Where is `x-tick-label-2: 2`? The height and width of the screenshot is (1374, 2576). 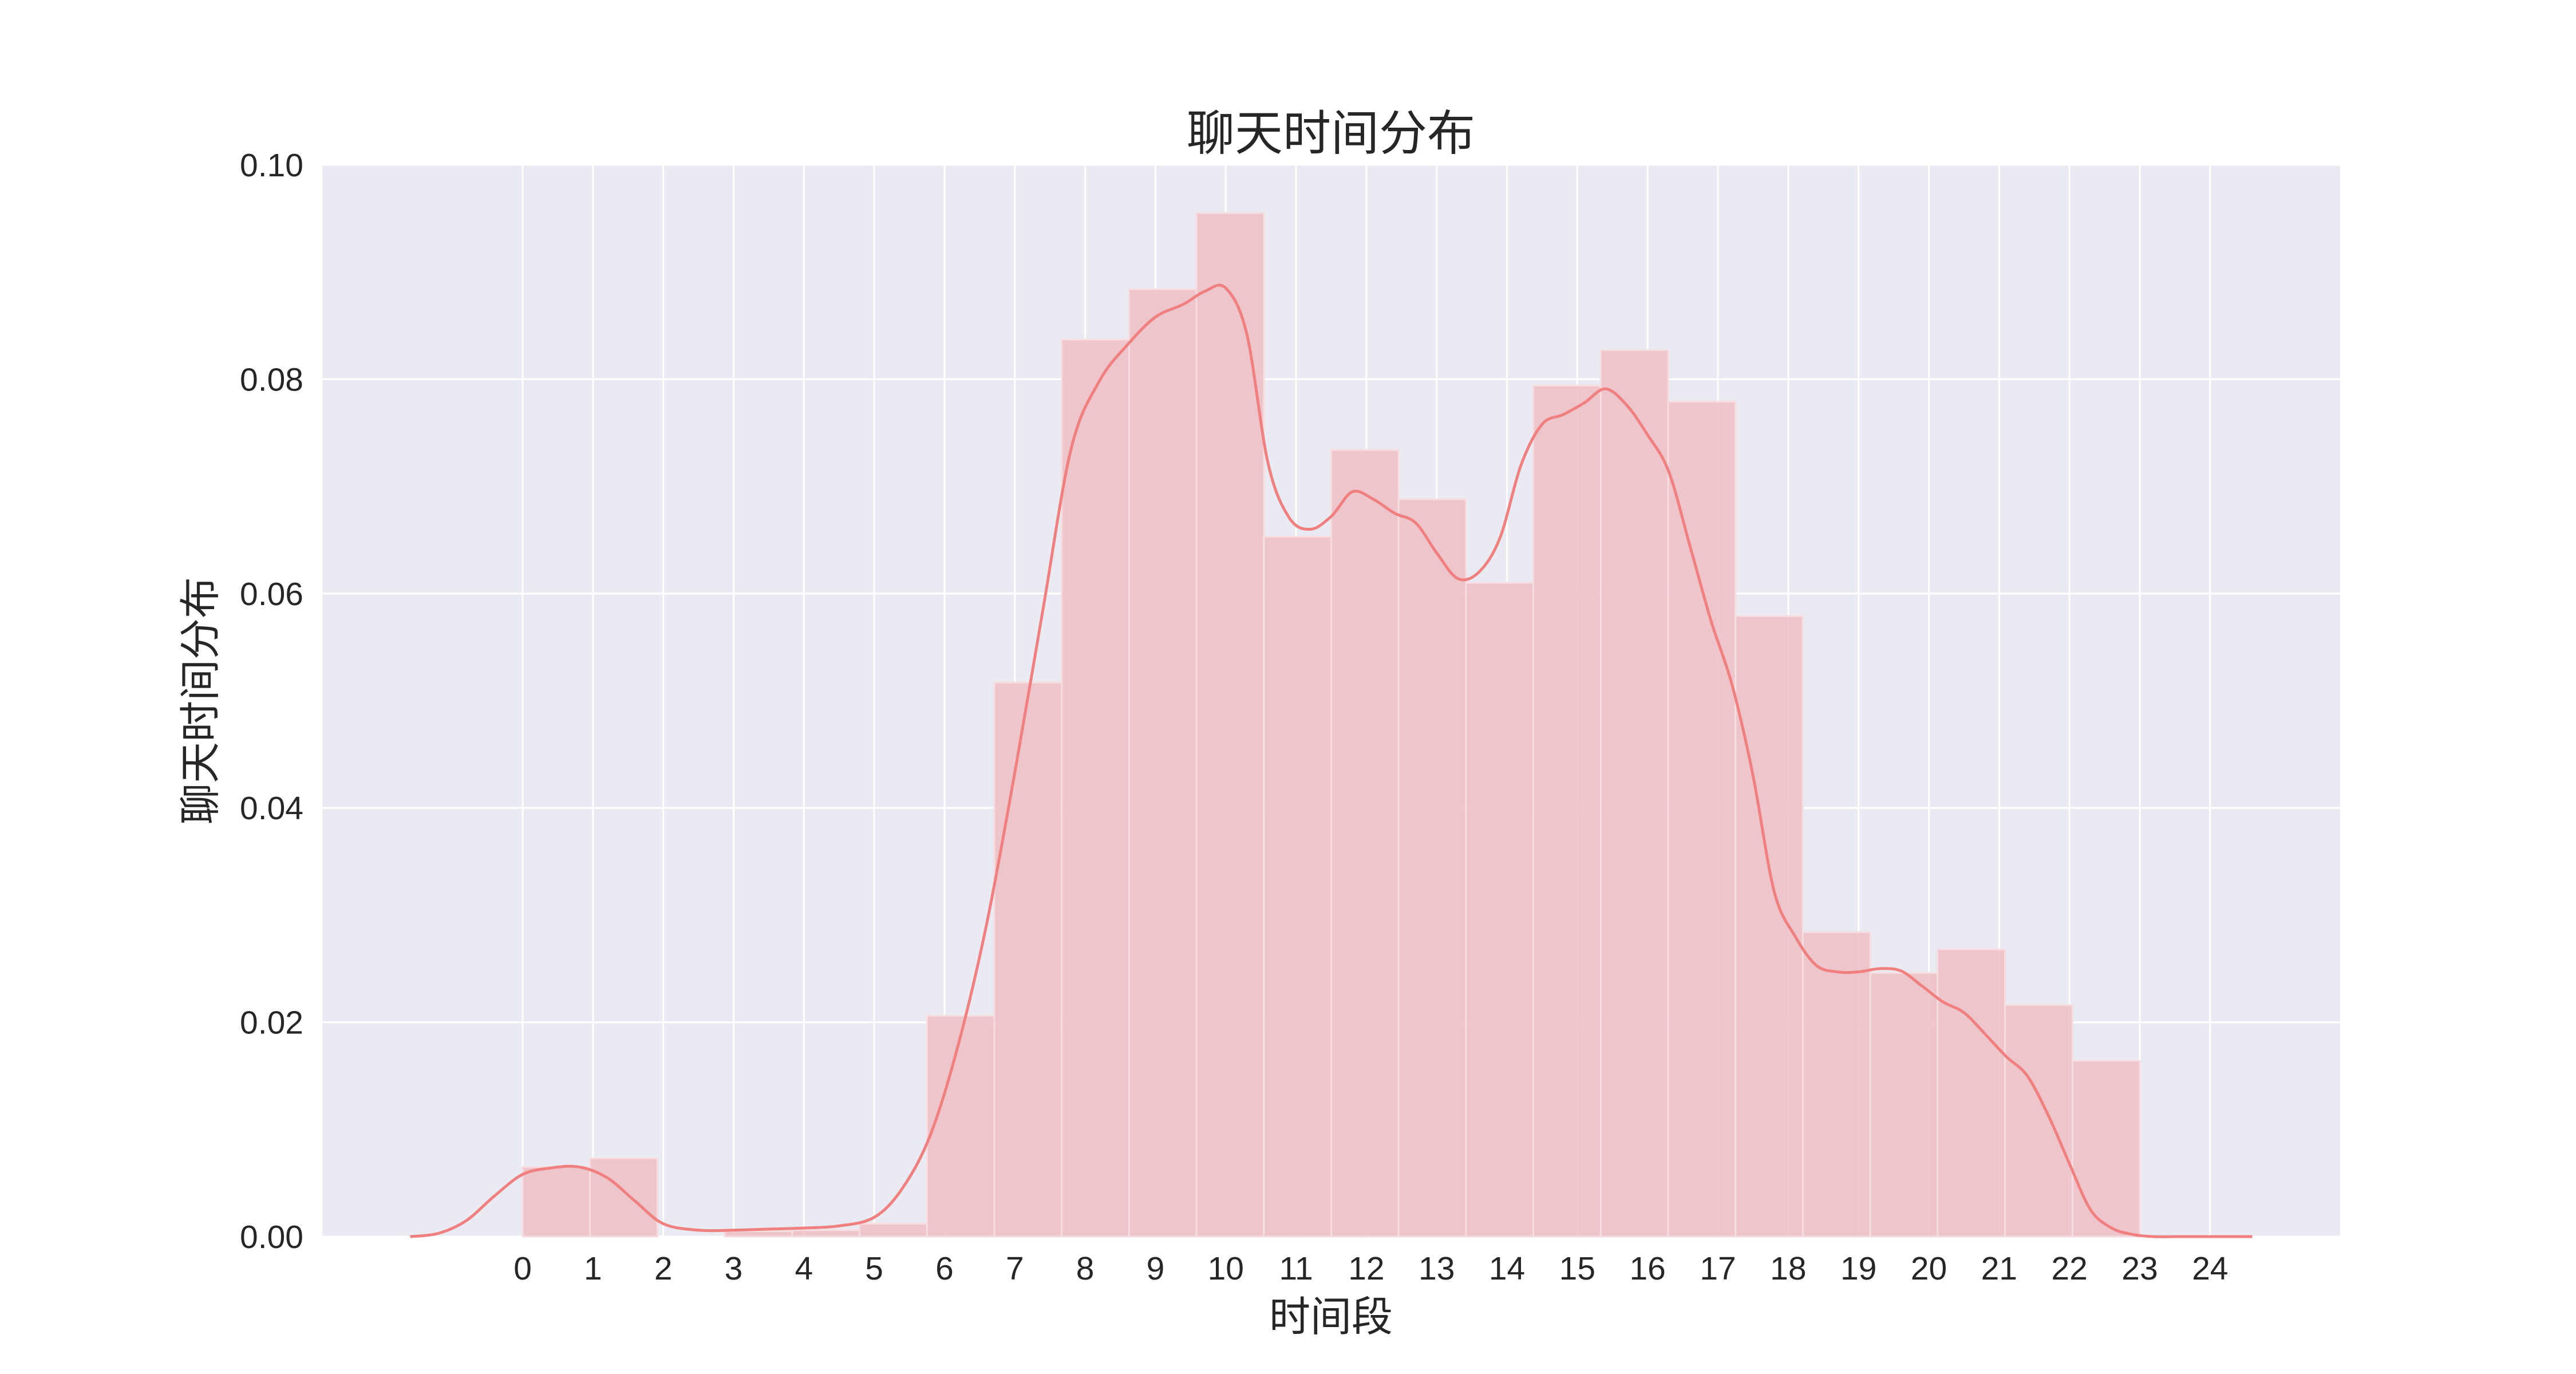 x-tick-label-2: 2 is located at coordinates (663, 1268).